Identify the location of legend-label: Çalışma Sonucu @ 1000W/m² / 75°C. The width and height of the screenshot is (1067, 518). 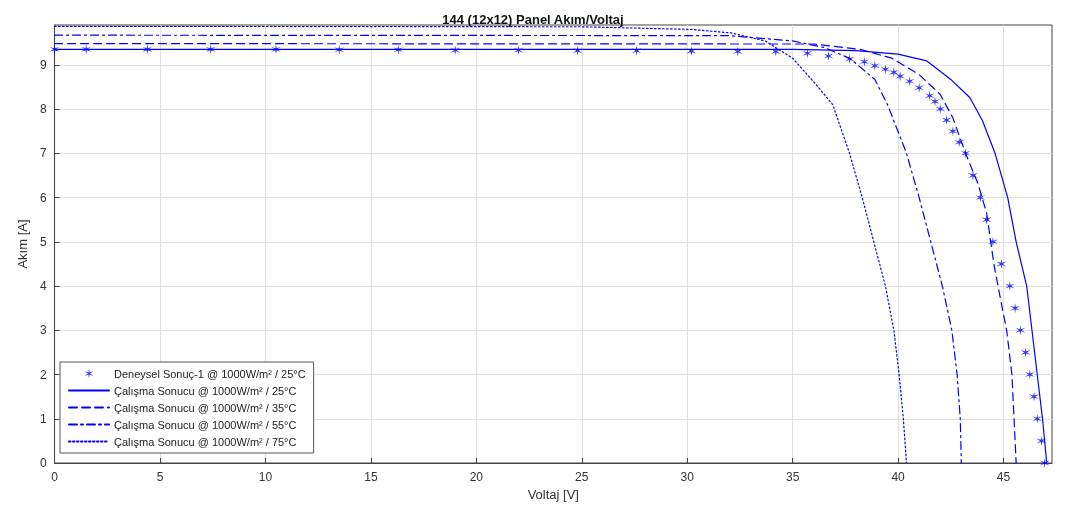
(205, 441).